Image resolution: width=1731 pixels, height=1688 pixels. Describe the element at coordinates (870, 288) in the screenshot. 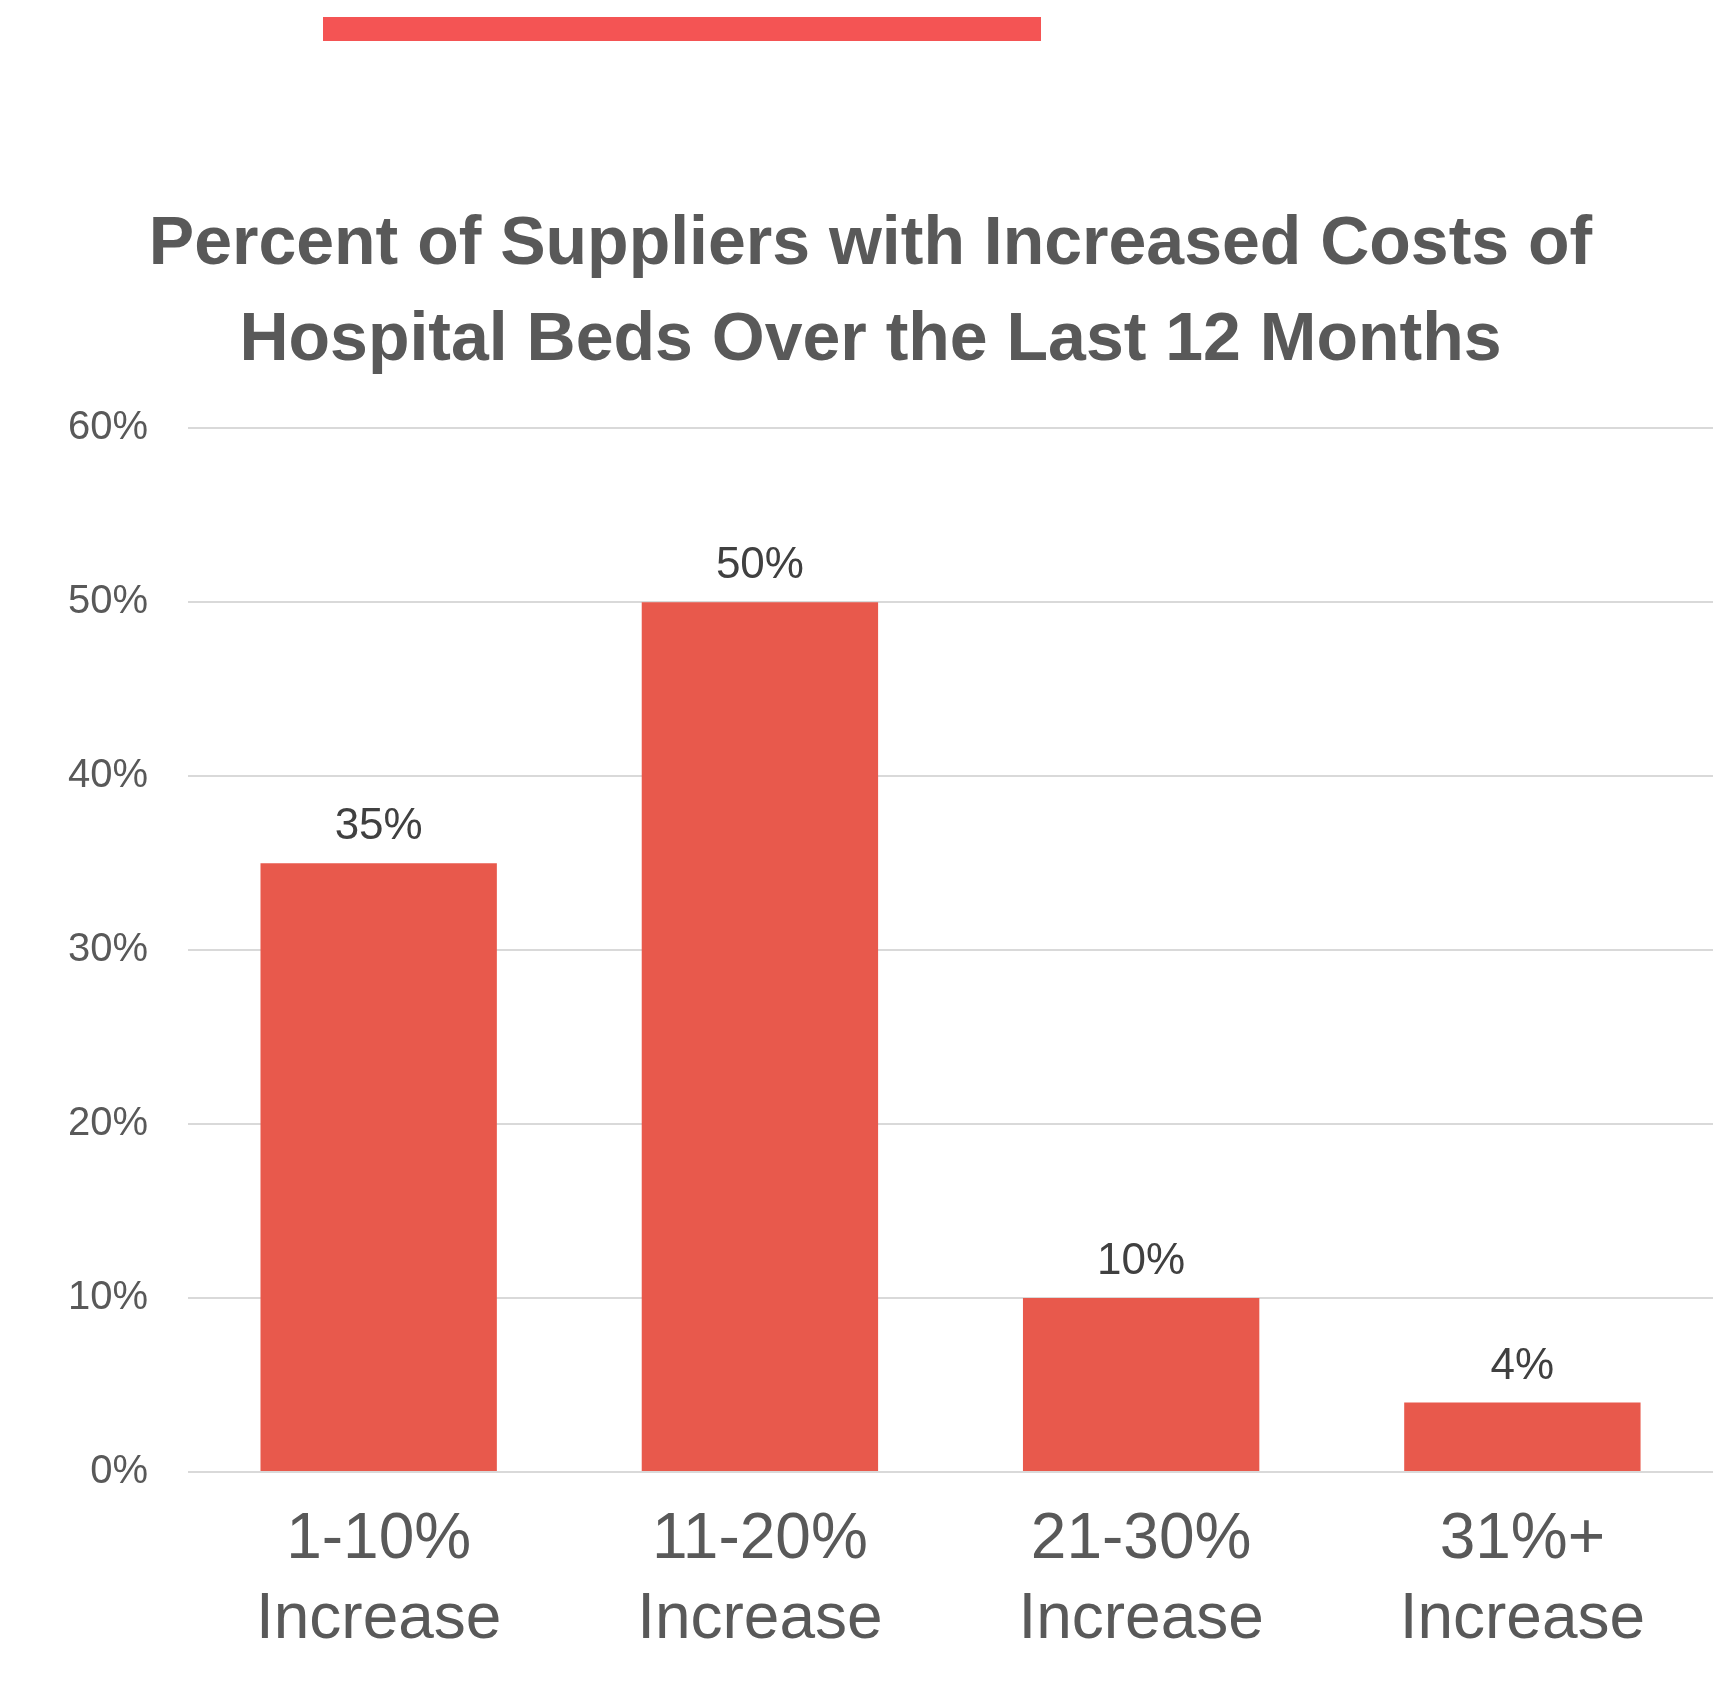

I see `chart-title: Percent of Suppliers with Increased Costs of Hospital Beds Over the Last 12 Months` at that location.